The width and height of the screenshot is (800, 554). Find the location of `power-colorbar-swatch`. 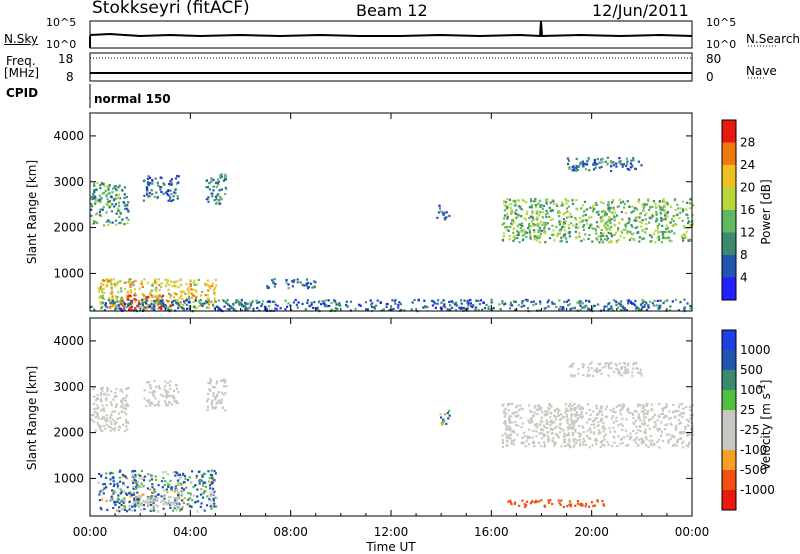

power-colorbar-swatch is located at coordinates (729, 221).